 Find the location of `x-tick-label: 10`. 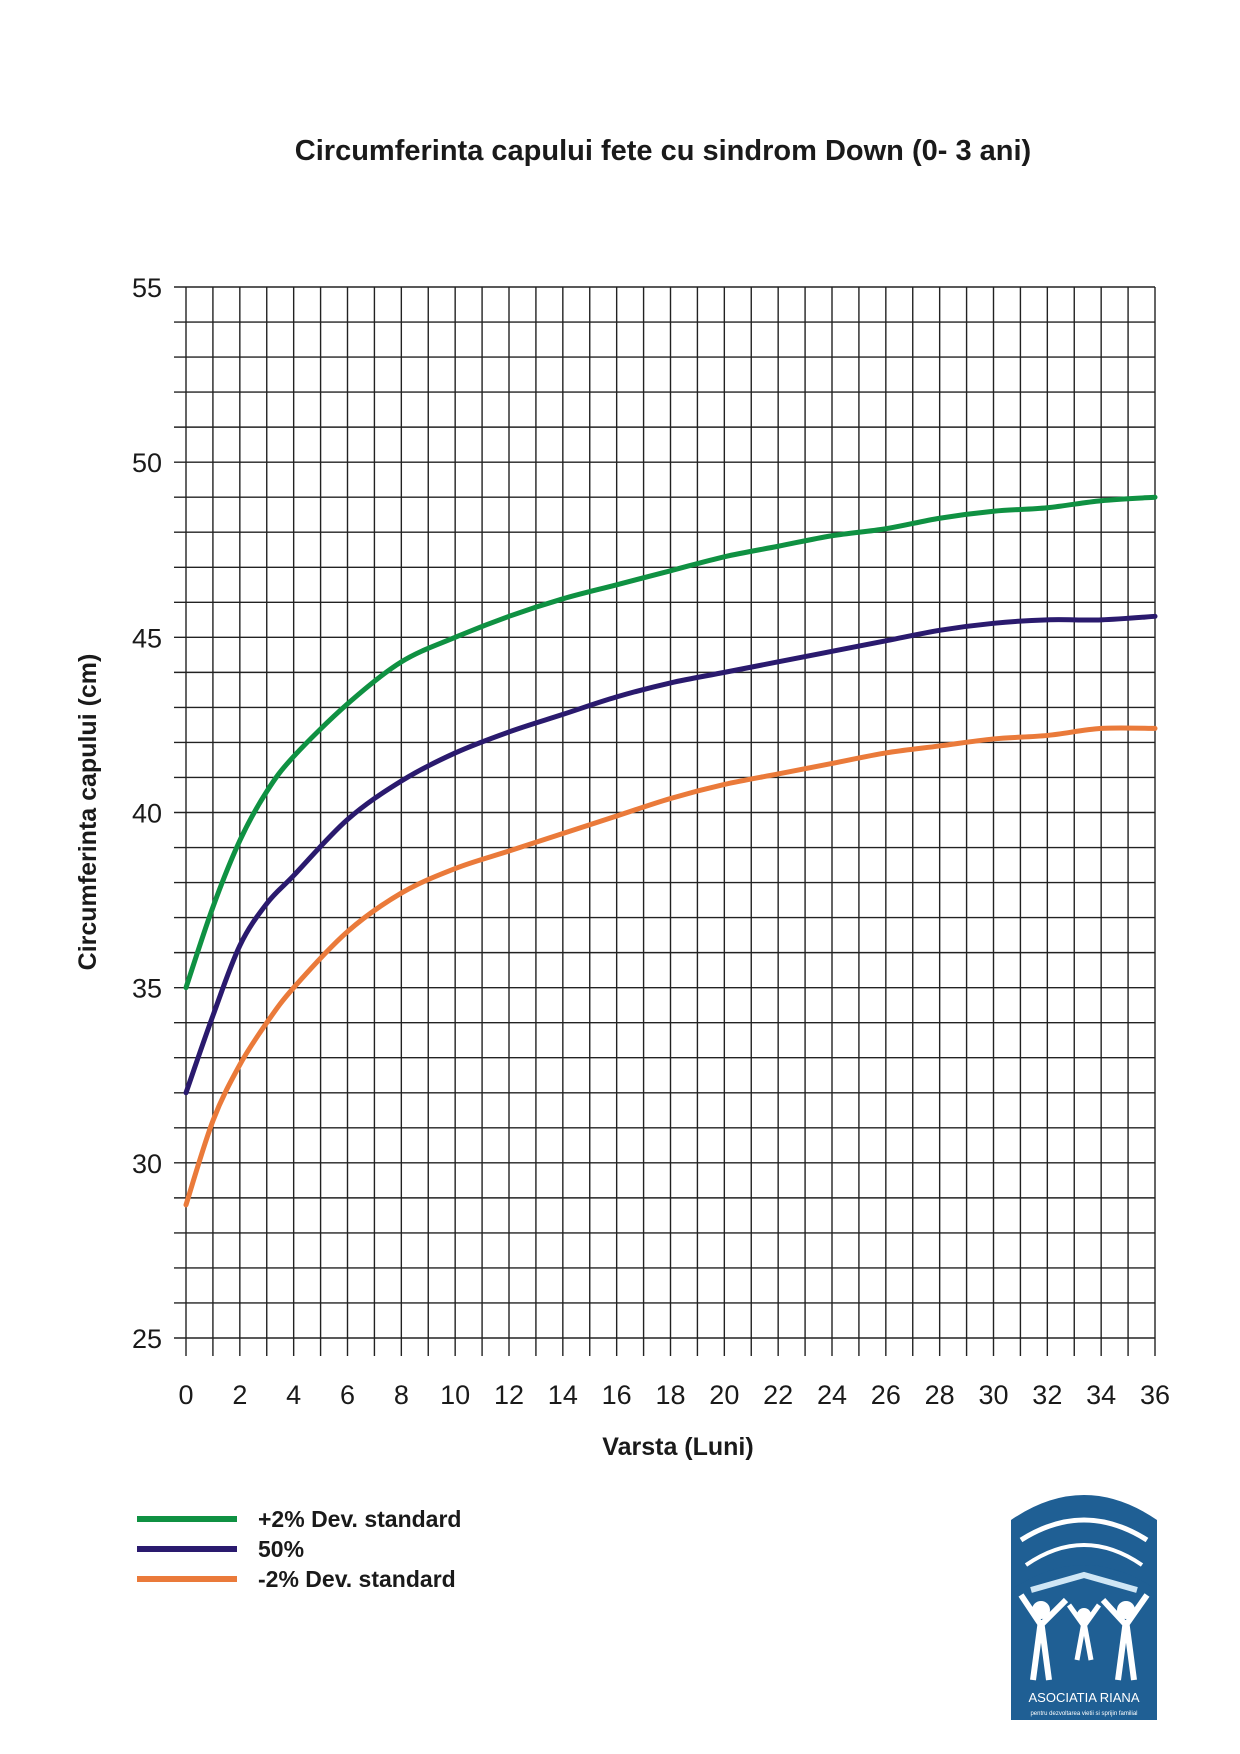

x-tick-label: 10 is located at coordinates (455, 1395).